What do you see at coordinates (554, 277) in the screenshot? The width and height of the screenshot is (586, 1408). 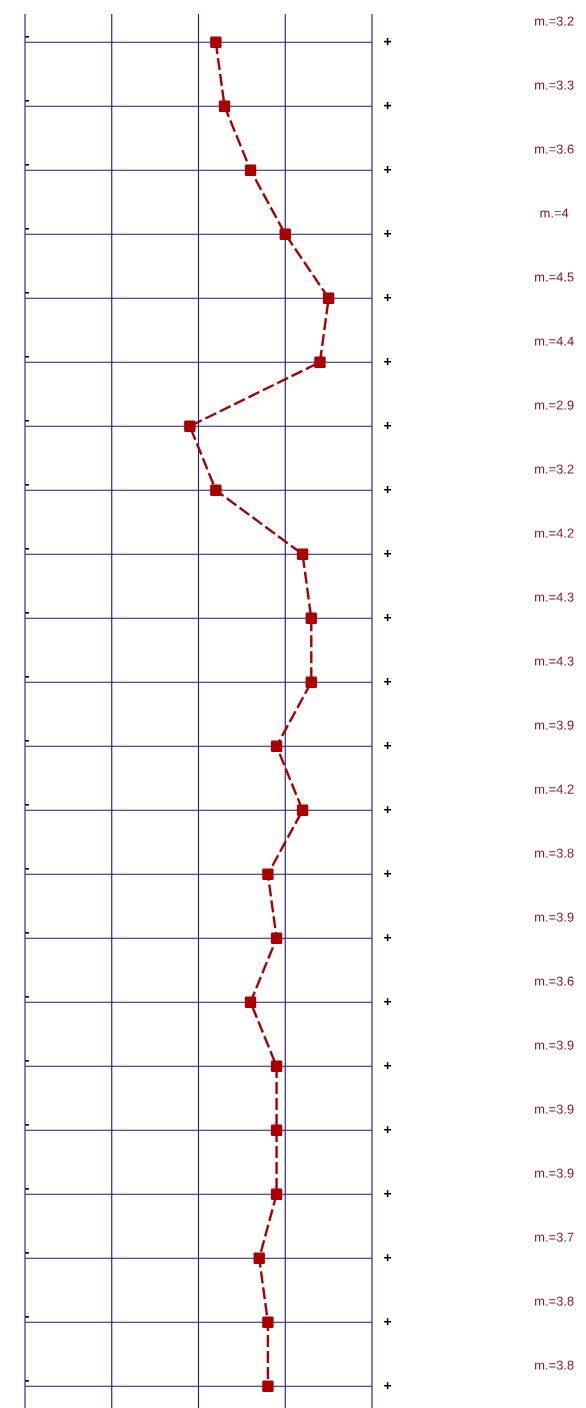 I see `data-label: m.=4.5` at bounding box center [554, 277].